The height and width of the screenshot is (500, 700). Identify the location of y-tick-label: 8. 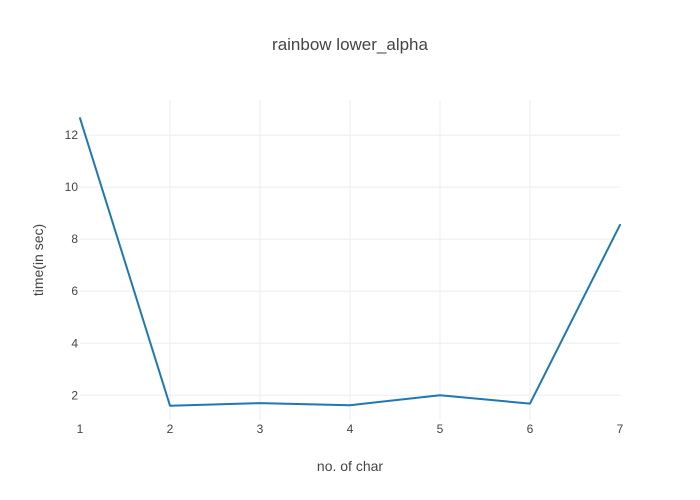
(74, 239).